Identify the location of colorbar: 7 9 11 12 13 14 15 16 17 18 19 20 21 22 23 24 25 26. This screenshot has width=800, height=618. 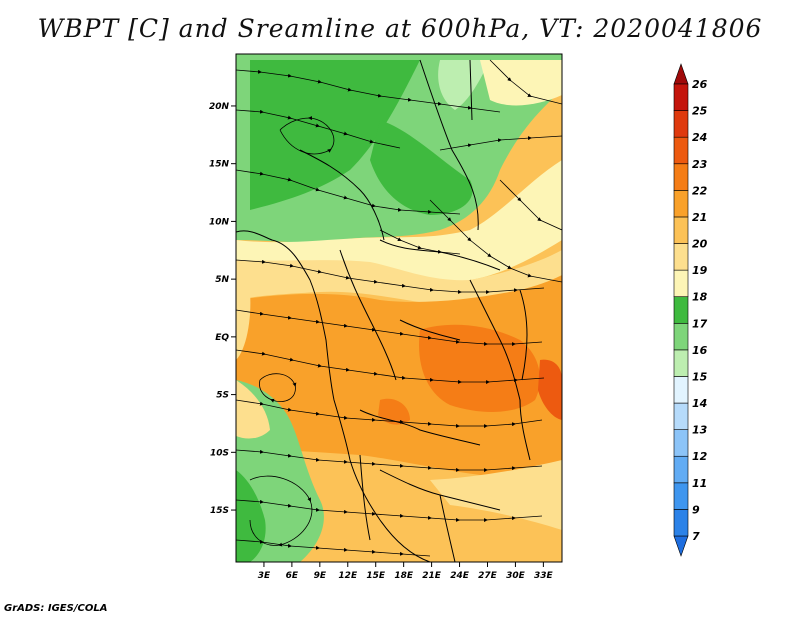
(690, 310).